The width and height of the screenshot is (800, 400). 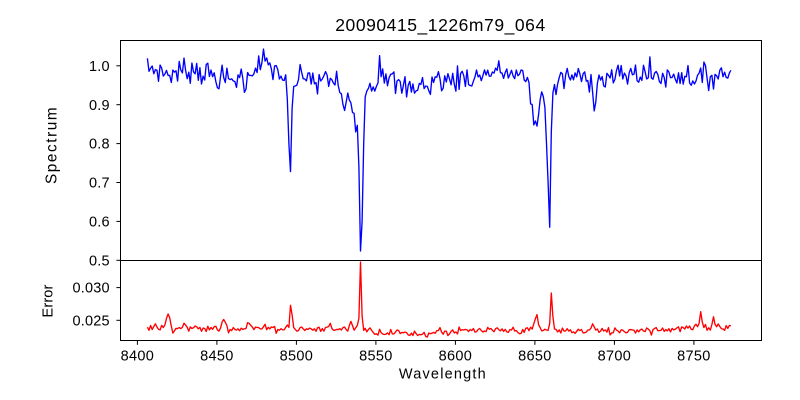 What do you see at coordinates (91, 321) in the screenshot?
I see `svg-text: 0.025` at bounding box center [91, 321].